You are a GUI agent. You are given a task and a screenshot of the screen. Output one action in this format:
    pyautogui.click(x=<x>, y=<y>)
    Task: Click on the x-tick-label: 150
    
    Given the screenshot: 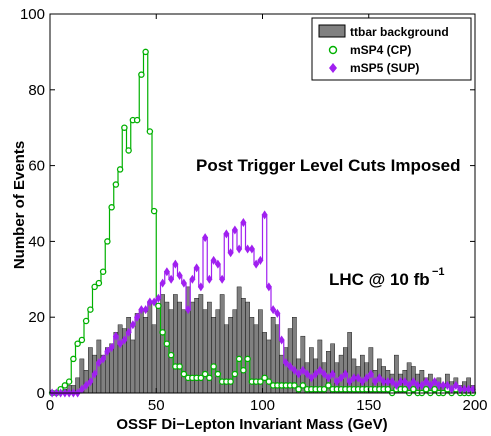 What is the action you would take?
    pyautogui.click(x=368, y=405)
    